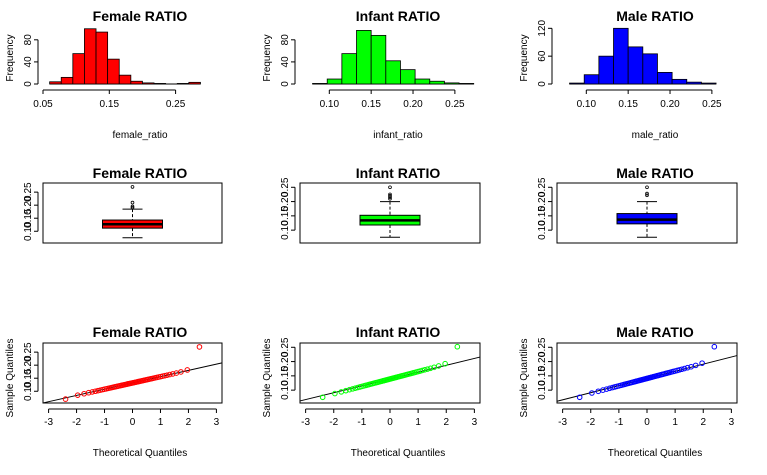  Describe the element at coordinates (398, 135) in the screenshot. I see `x-axis-label: infant_ratio` at that location.